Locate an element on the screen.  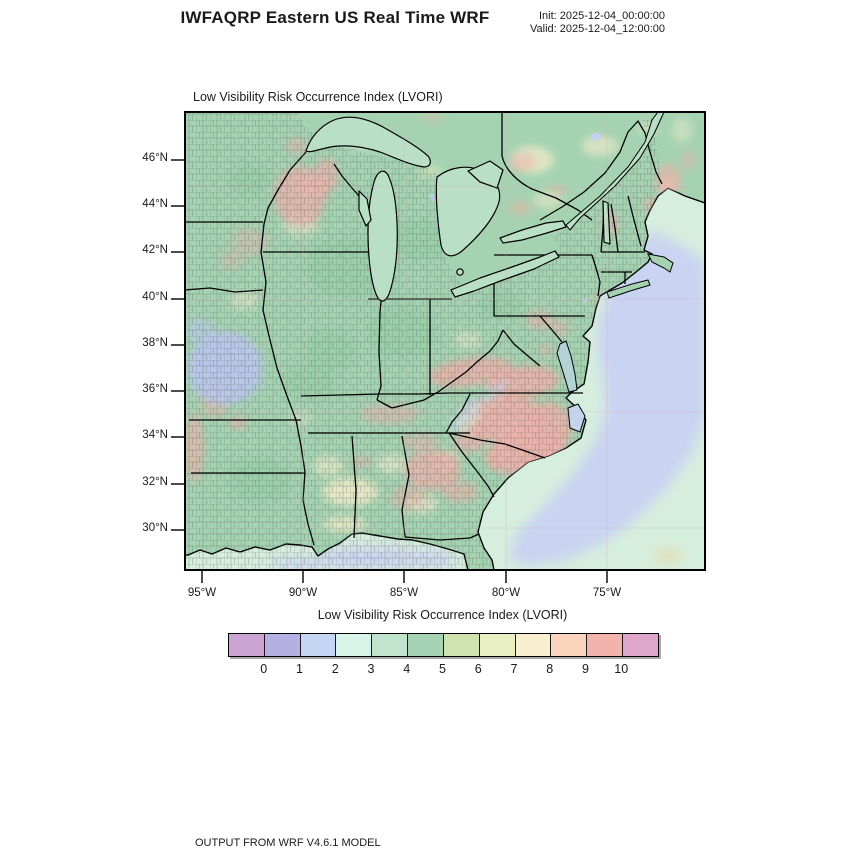
pamlico-sound is located at coordinates (576, 418).